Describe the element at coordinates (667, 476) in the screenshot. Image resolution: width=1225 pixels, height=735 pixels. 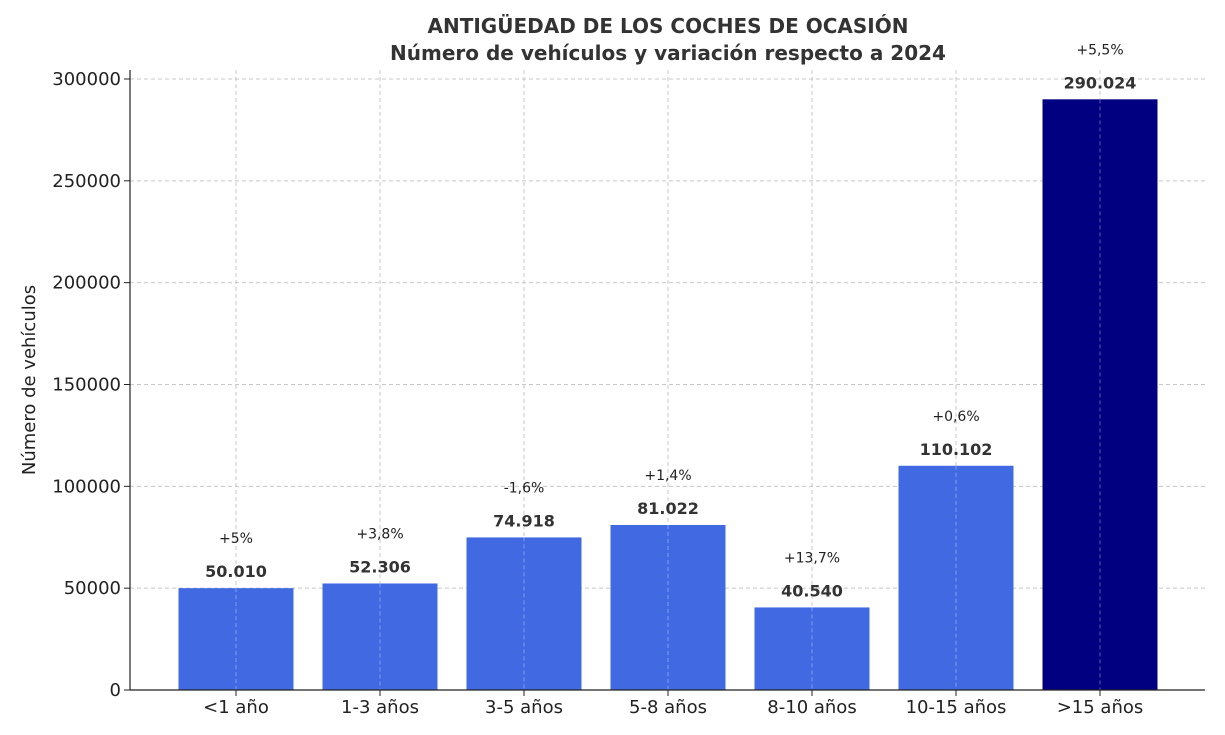
I see `variation-label: +1,4%` at that location.